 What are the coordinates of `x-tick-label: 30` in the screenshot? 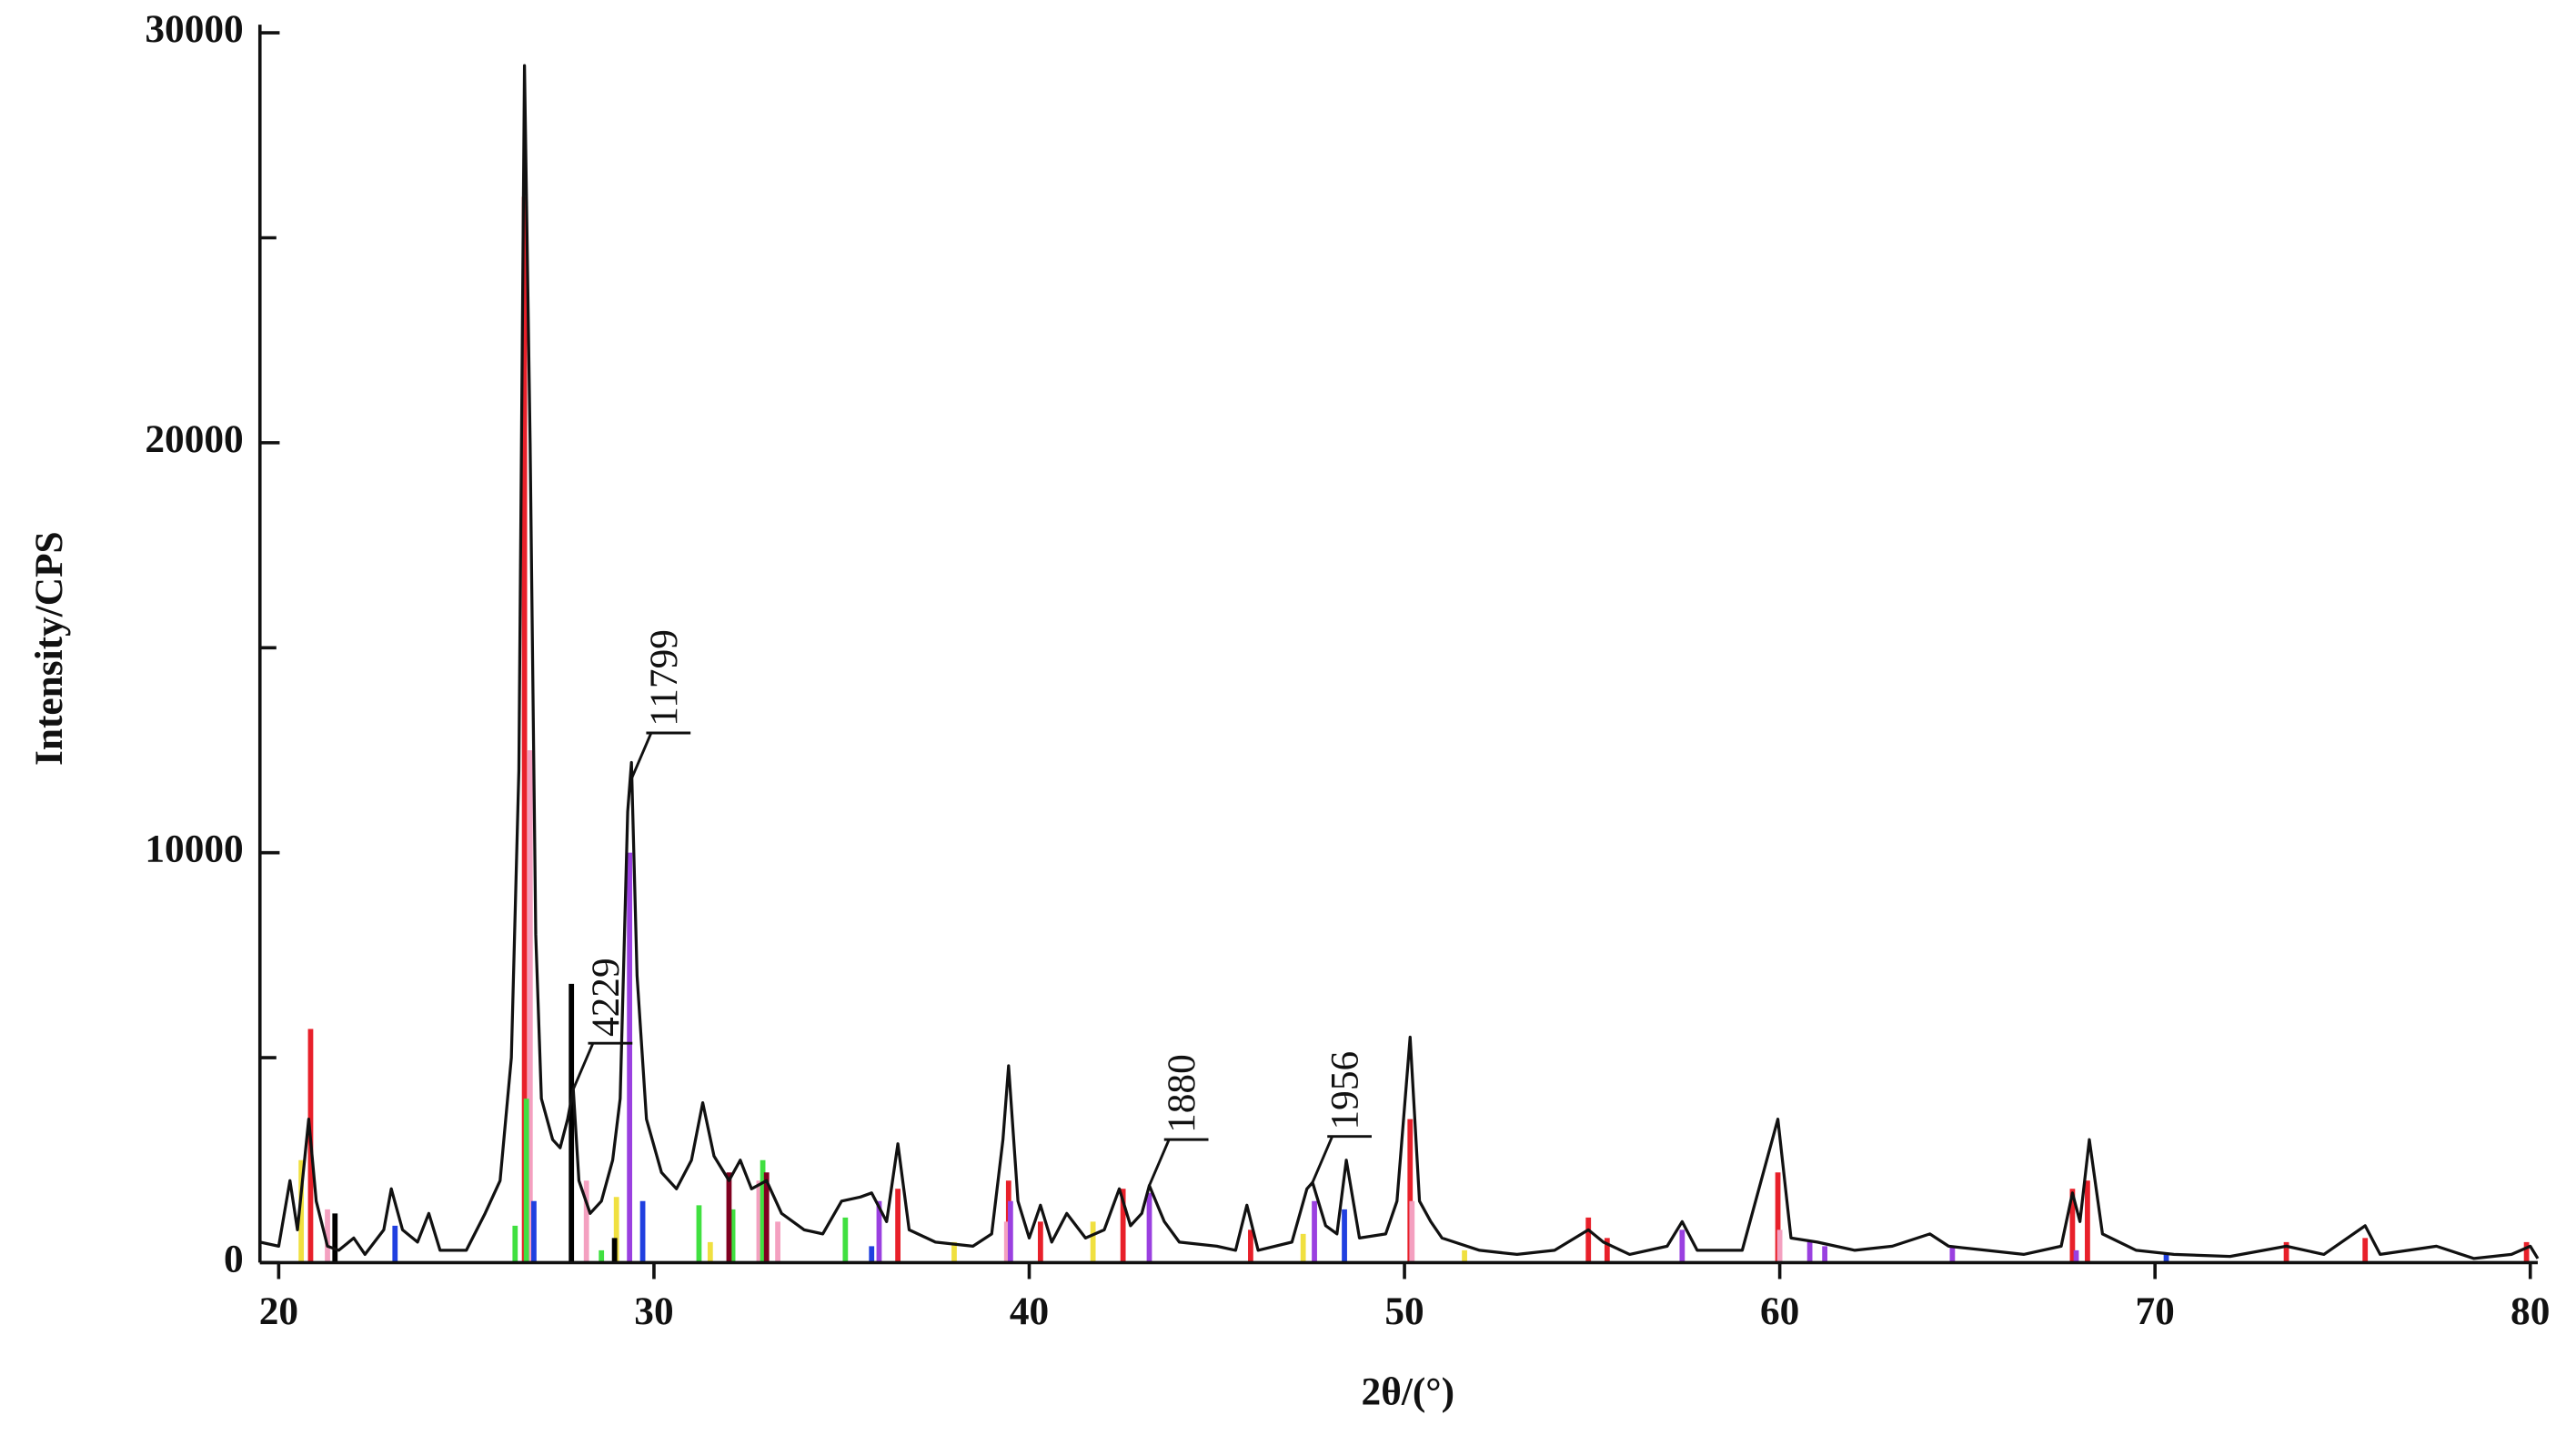 It's located at (653, 1311).